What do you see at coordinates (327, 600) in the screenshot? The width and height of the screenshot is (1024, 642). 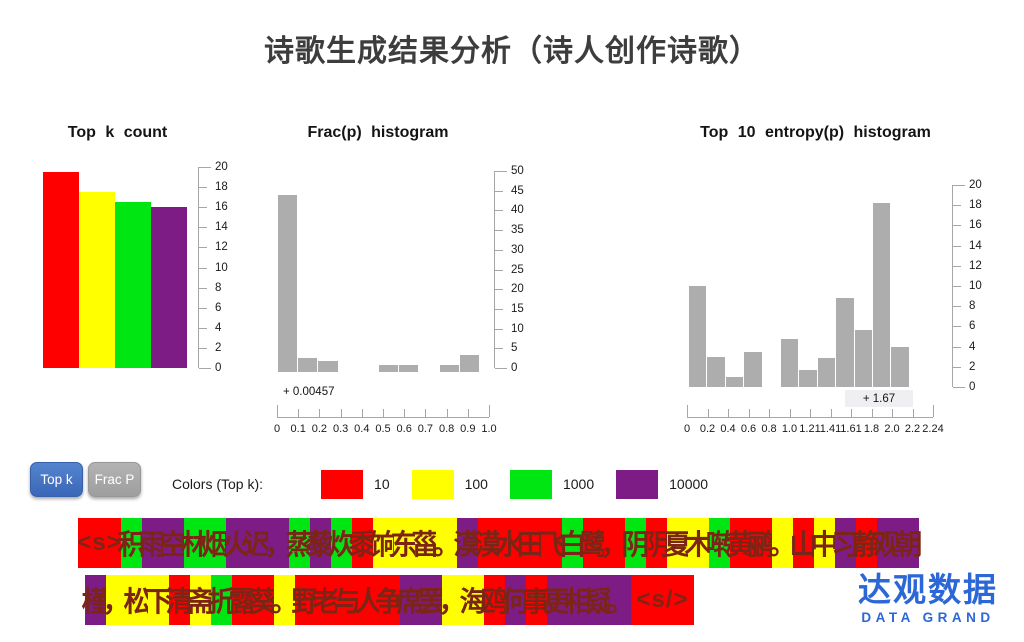 I see `poem-char: 老` at bounding box center [327, 600].